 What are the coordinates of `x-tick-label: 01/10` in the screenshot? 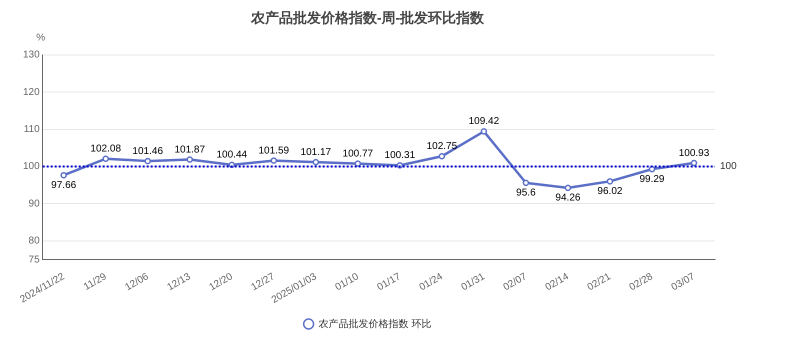 It's located at (348, 282).